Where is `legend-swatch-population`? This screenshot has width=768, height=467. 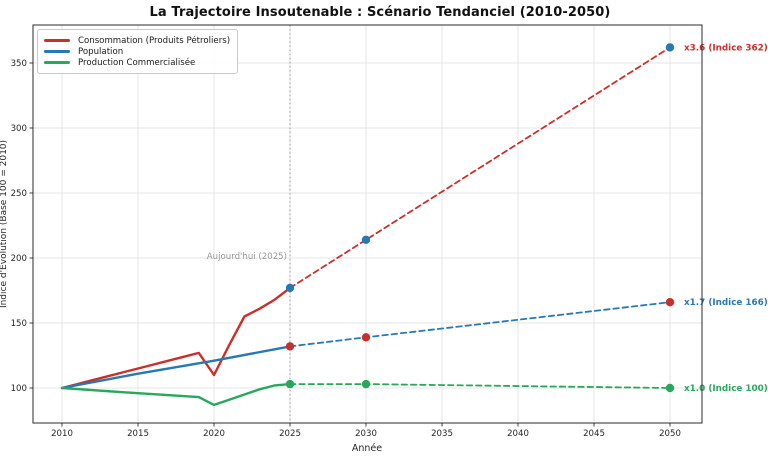
legend-swatch-population is located at coordinates (57, 51).